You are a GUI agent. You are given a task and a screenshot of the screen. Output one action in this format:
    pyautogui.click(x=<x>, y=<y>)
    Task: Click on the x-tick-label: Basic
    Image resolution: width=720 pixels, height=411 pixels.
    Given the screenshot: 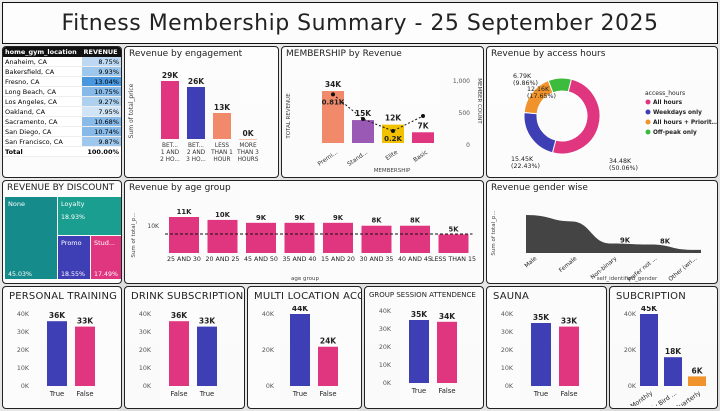 What is the action you would take?
    pyautogui.click(x=420, y=156)
    